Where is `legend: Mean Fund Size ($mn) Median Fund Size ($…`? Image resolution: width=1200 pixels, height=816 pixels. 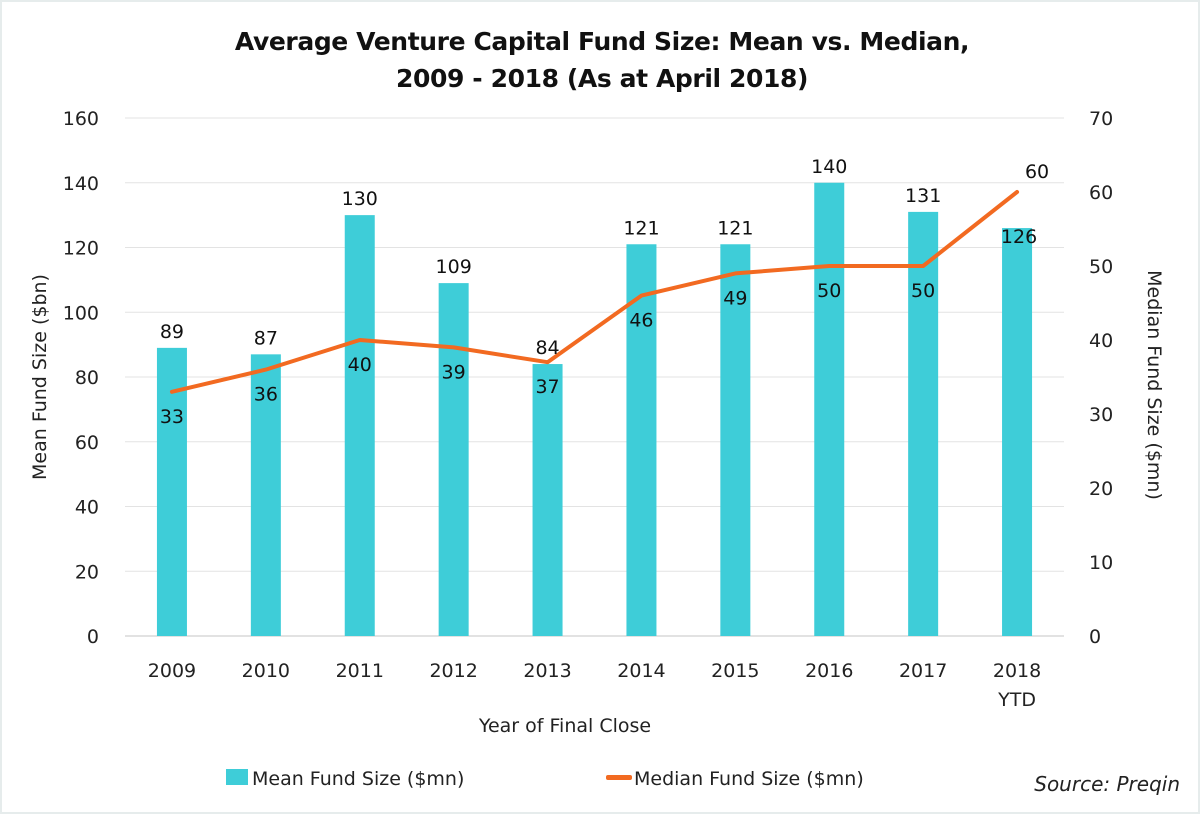
legend: Mean Fund Size ($mn) Median Fund Size ($… is located at coordinates (545, 779).